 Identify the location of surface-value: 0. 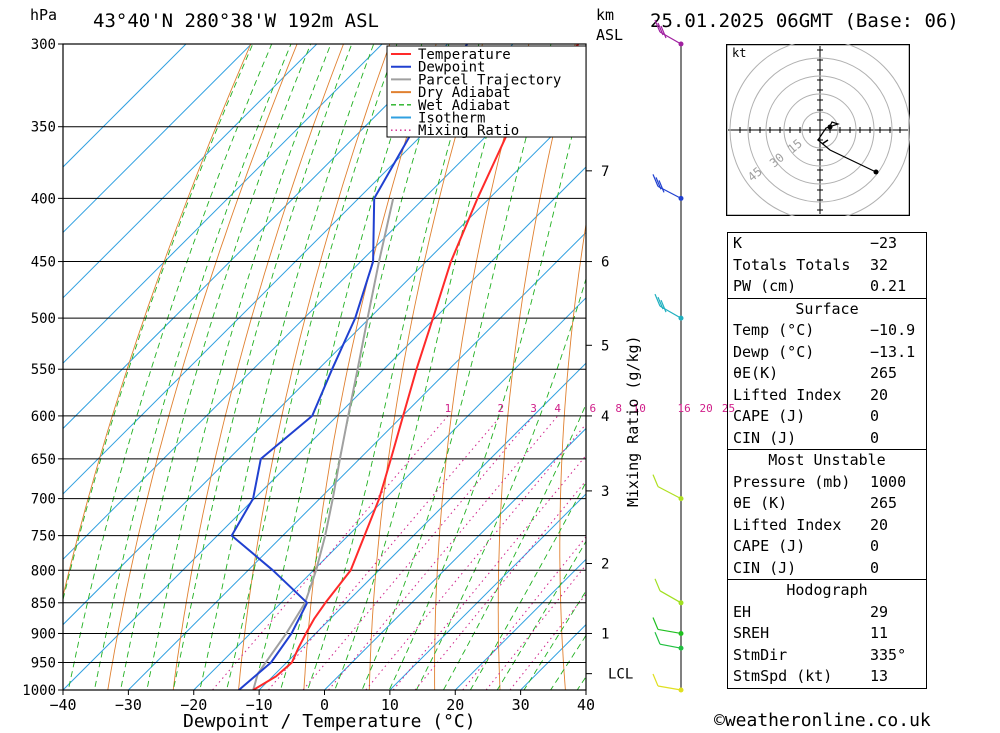
(875, 416).